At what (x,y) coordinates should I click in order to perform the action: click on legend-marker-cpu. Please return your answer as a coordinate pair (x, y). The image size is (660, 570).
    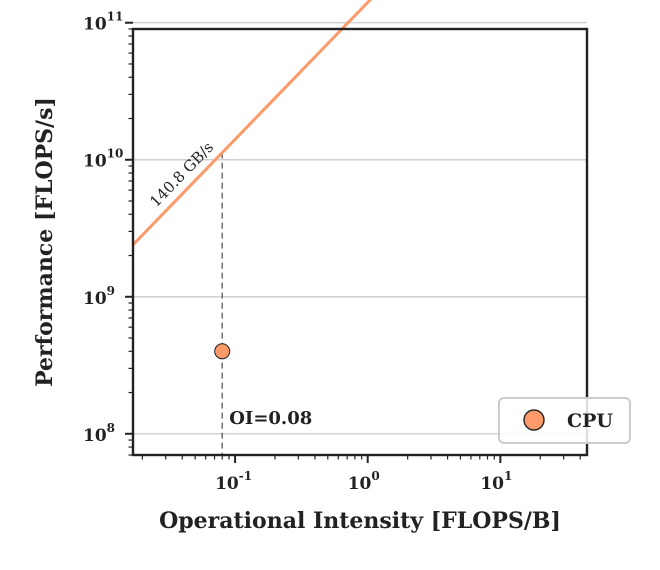
    Looking at the image, I should click on (534, 420).